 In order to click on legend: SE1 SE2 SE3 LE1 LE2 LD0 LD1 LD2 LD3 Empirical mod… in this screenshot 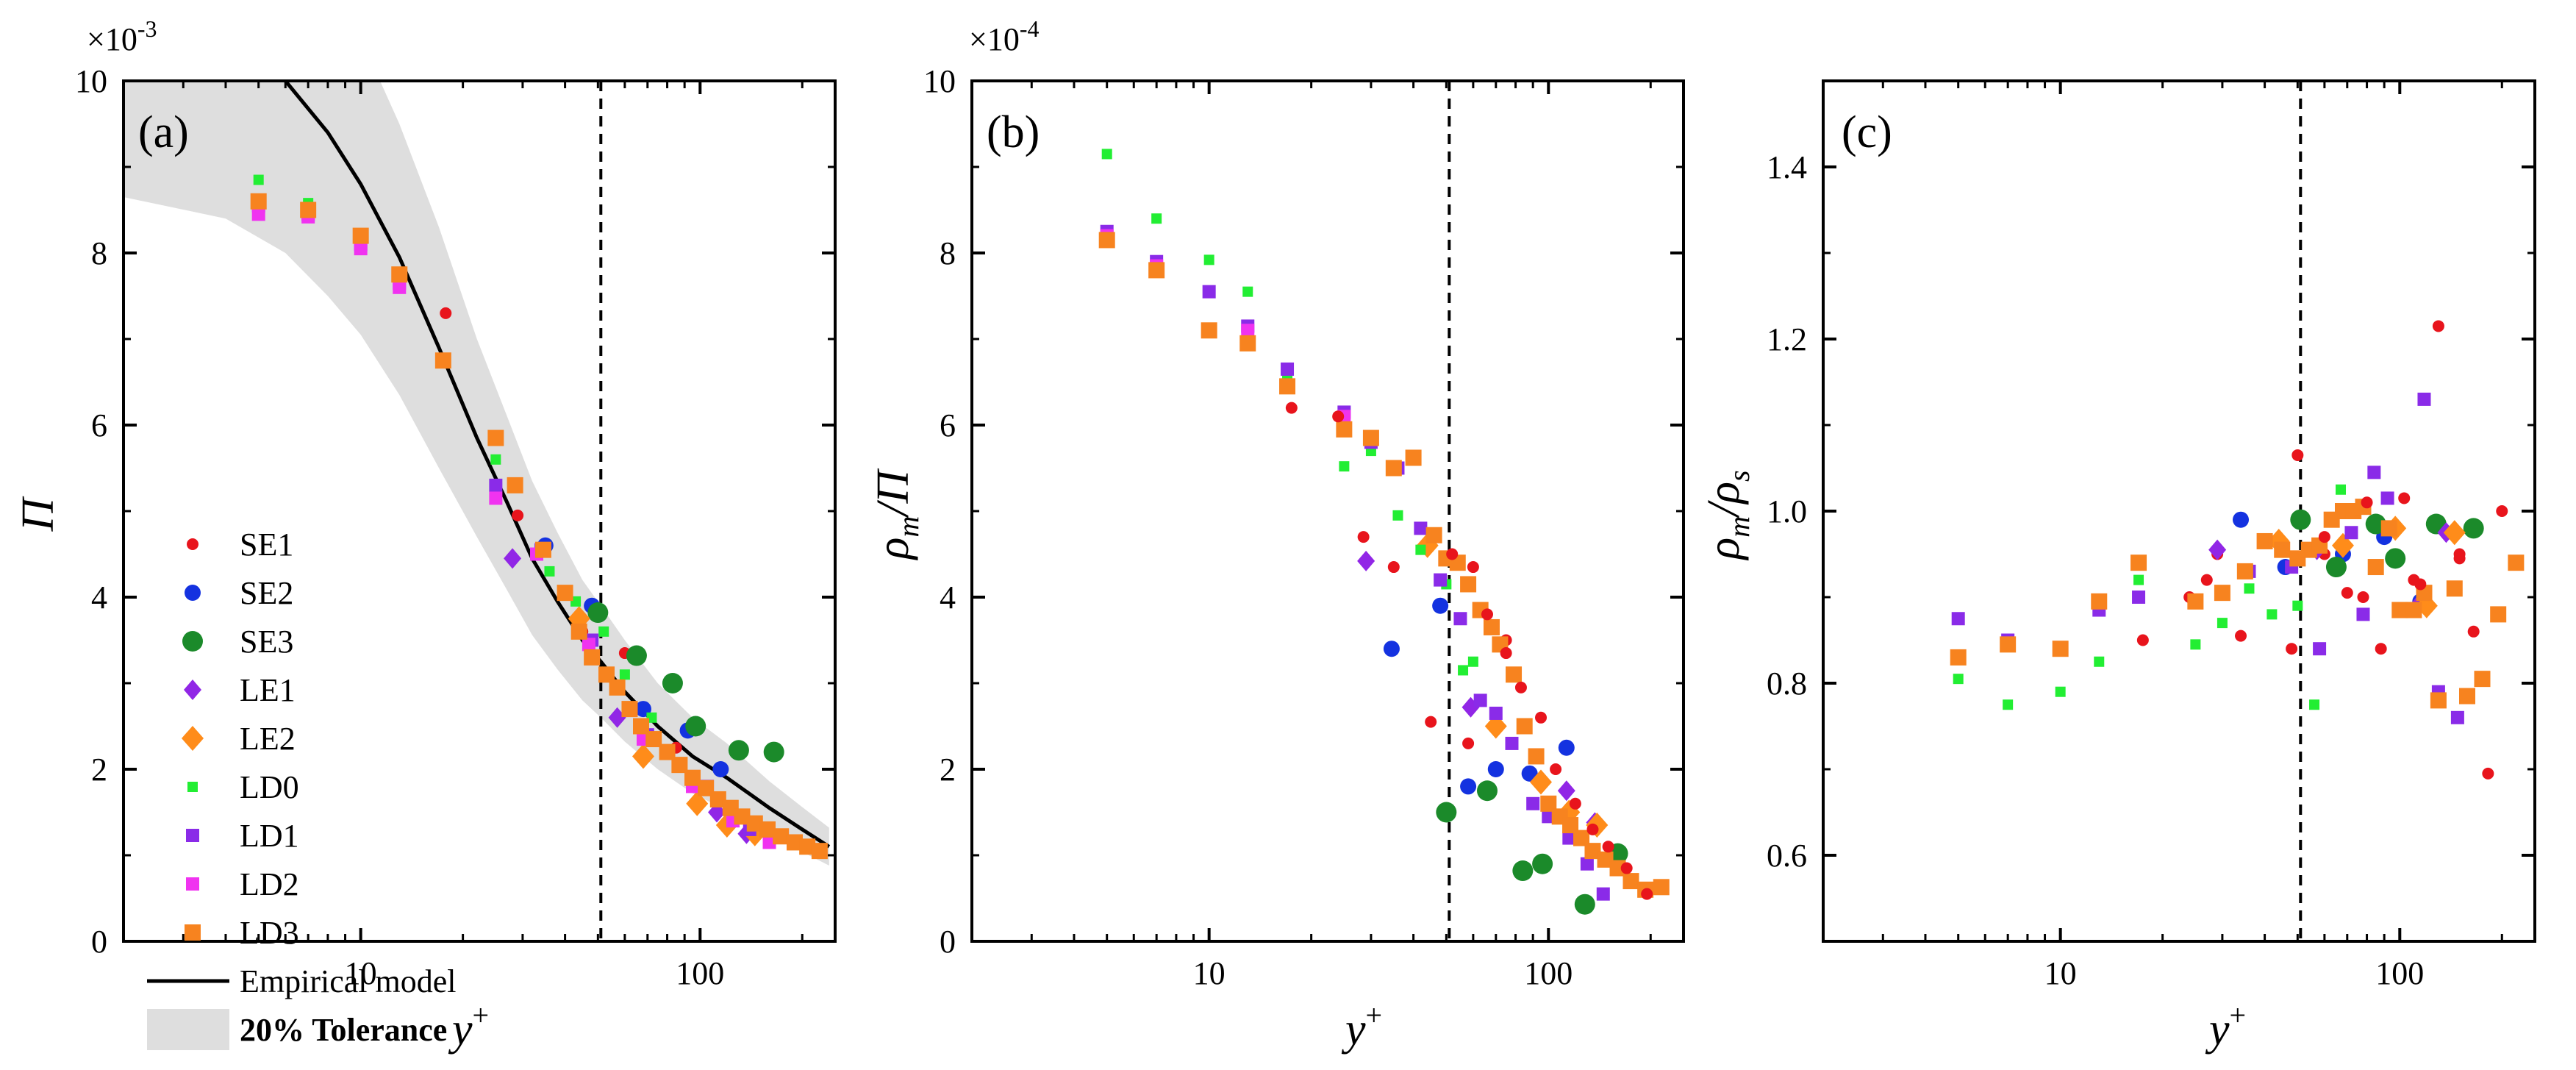, I will do `click(301, 789)`.